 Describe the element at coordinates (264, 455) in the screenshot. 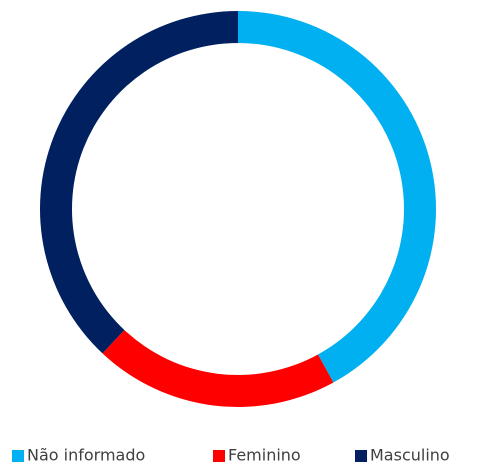

I see `legend-label: Feminino` at that location.